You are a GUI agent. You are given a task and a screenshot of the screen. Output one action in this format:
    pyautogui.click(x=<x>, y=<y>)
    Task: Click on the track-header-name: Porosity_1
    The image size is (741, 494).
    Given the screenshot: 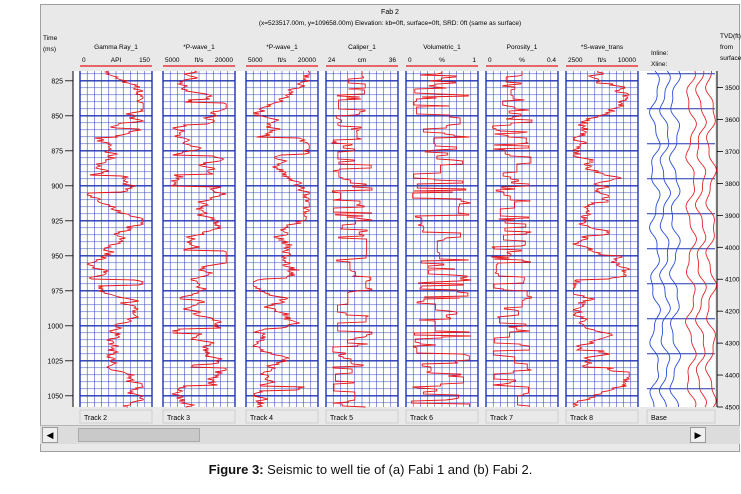 What is the action you would take?
    pyautogui.click(x=522, y=47)
    